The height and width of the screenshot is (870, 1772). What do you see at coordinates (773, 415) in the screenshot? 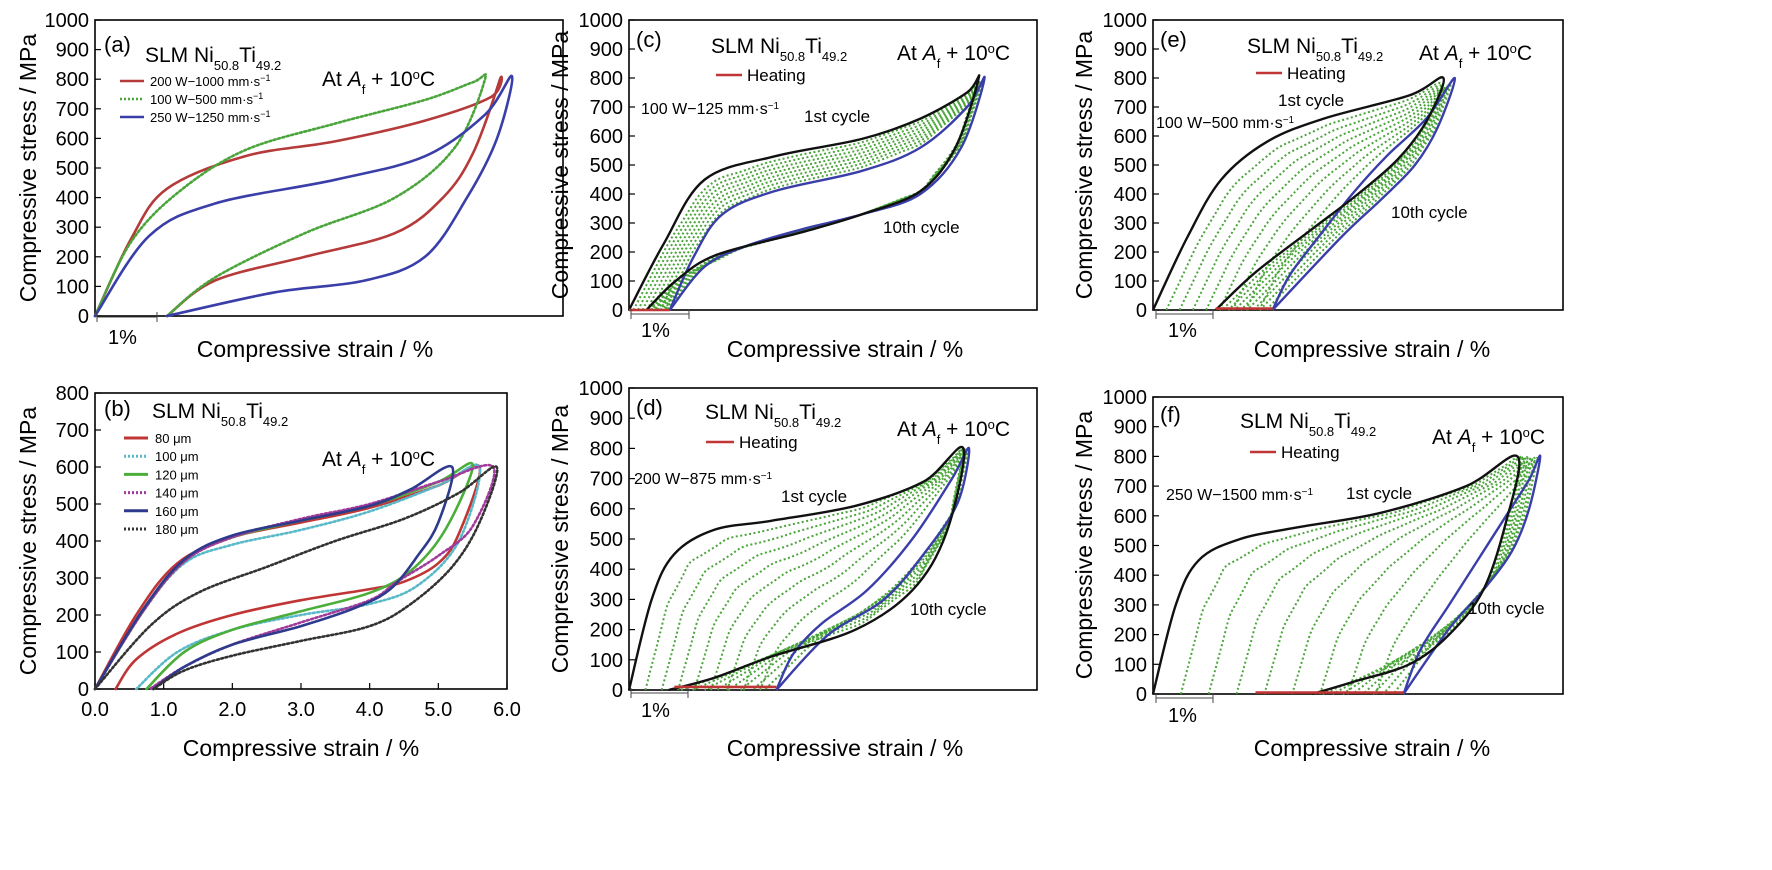
I see `panel-d-title: SLM Ni50.8Ti49.2` at bounding box center [773, 415].